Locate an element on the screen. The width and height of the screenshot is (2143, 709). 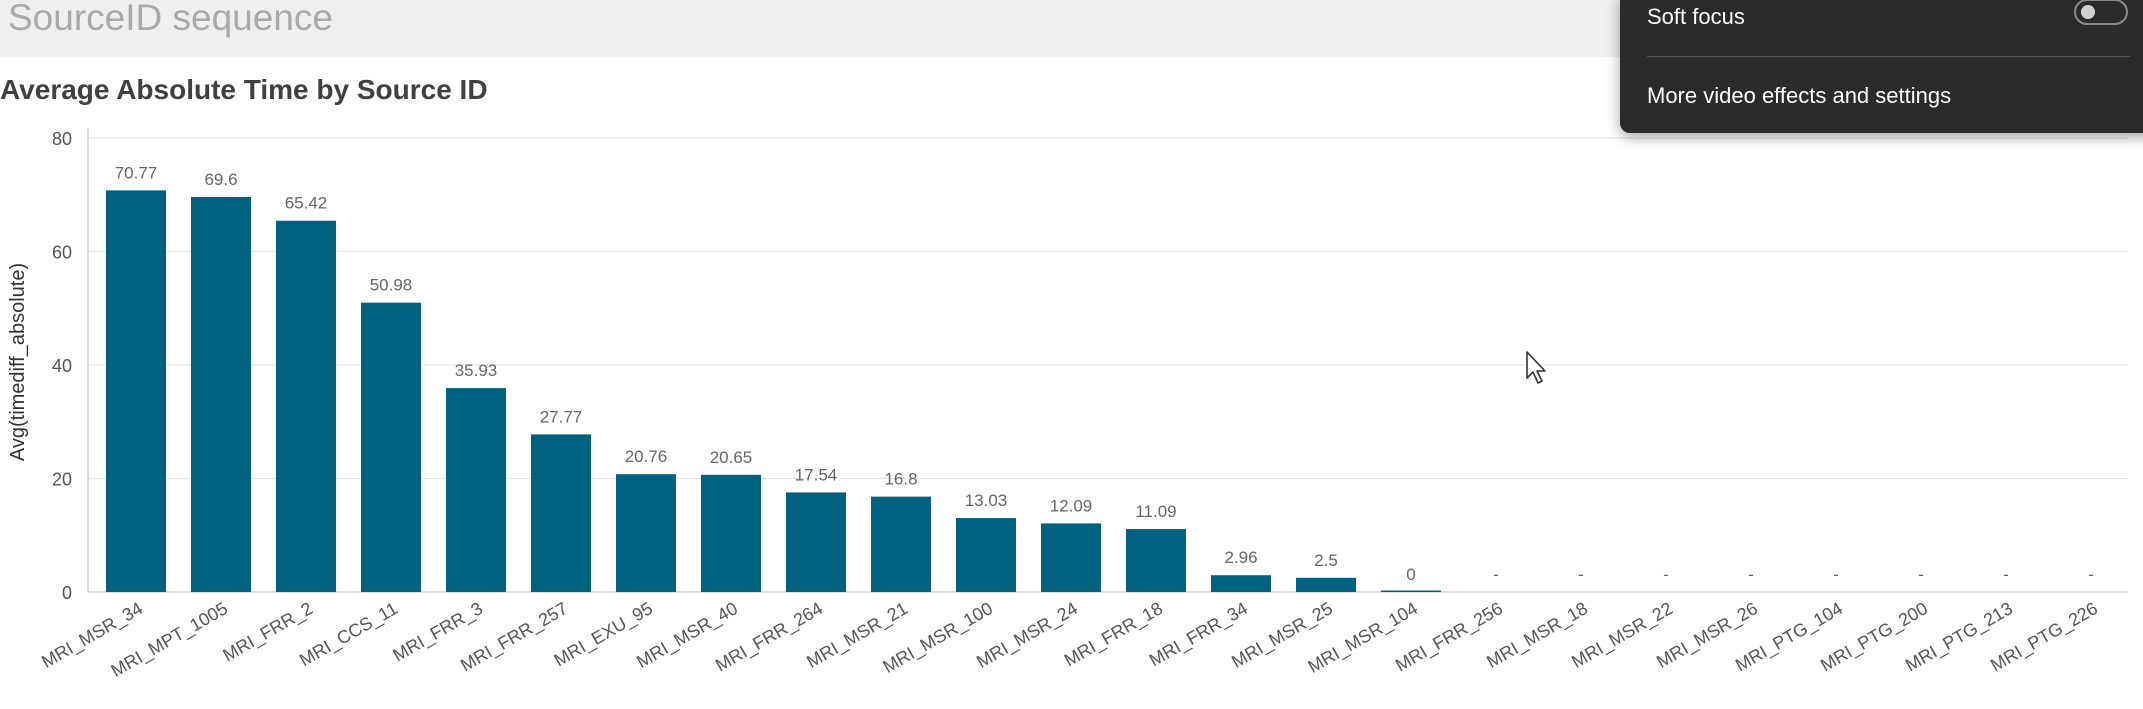
y-axis-label: Avg(timediff_absolute) is located at coordinates (18, 362).